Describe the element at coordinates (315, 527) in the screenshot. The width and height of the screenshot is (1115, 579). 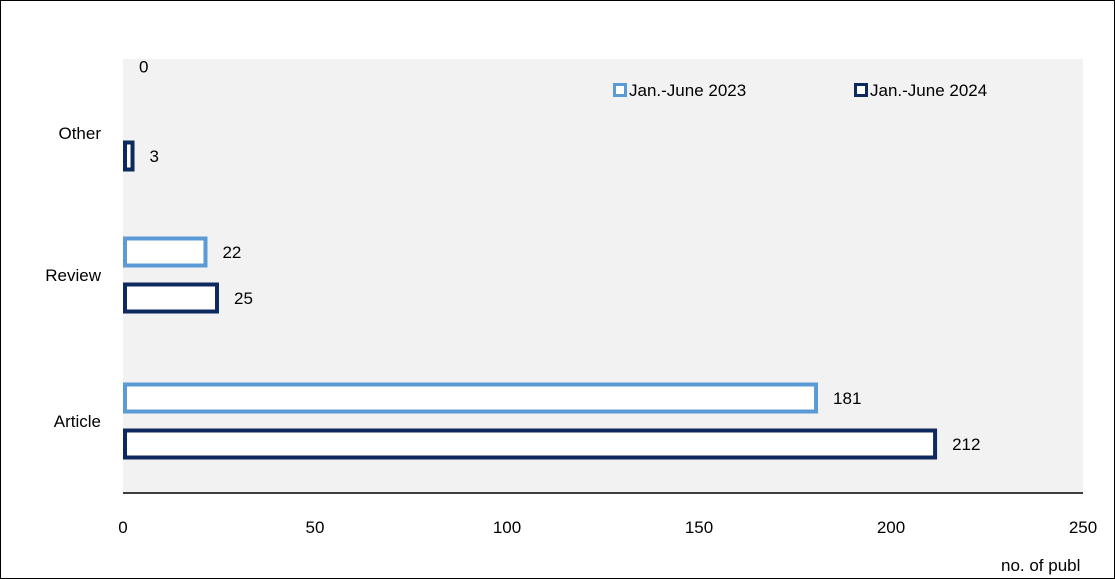
I see `x-tick-label-50: 50` at that location.